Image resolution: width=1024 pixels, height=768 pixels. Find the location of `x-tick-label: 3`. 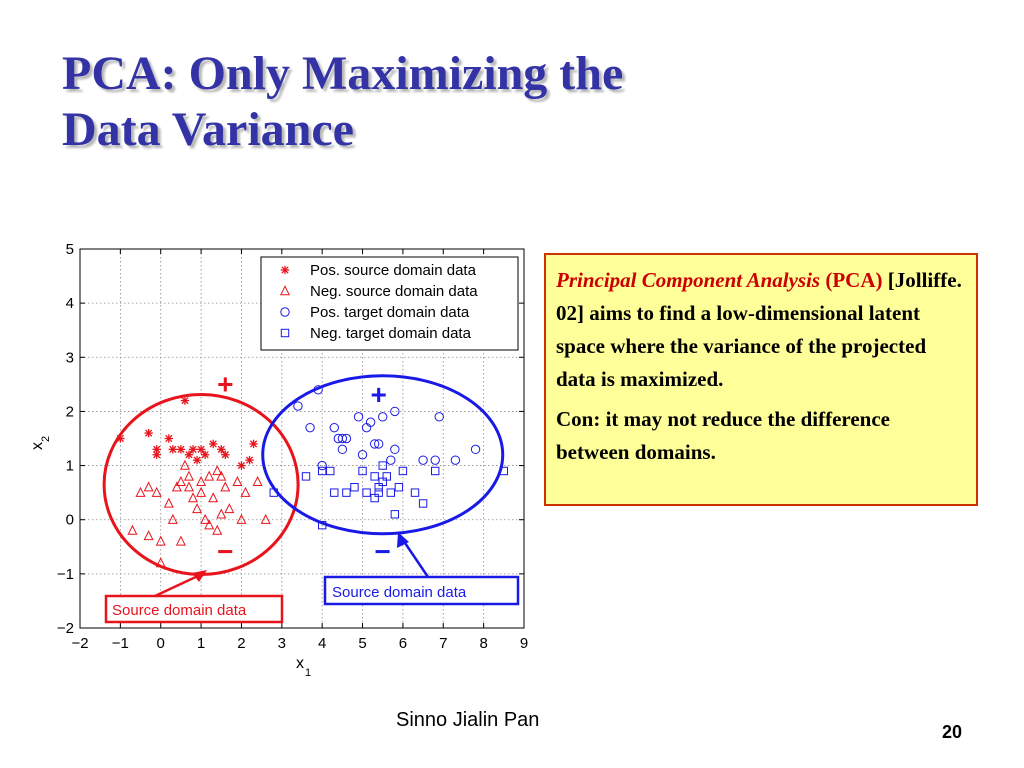

x-tick-label: 3 is located at coordinates (282, 643).